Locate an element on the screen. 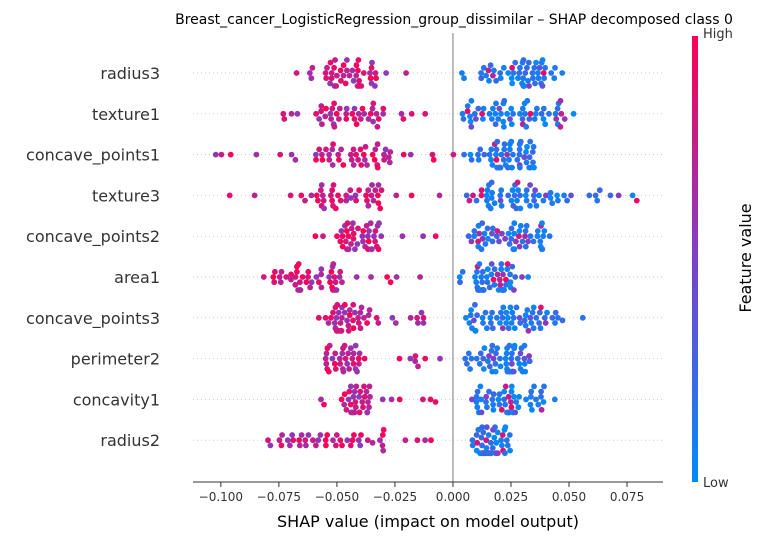 This screenshot has width=769, height=540. x-tick-label: 0.050 is located at coordinates (569, 497).